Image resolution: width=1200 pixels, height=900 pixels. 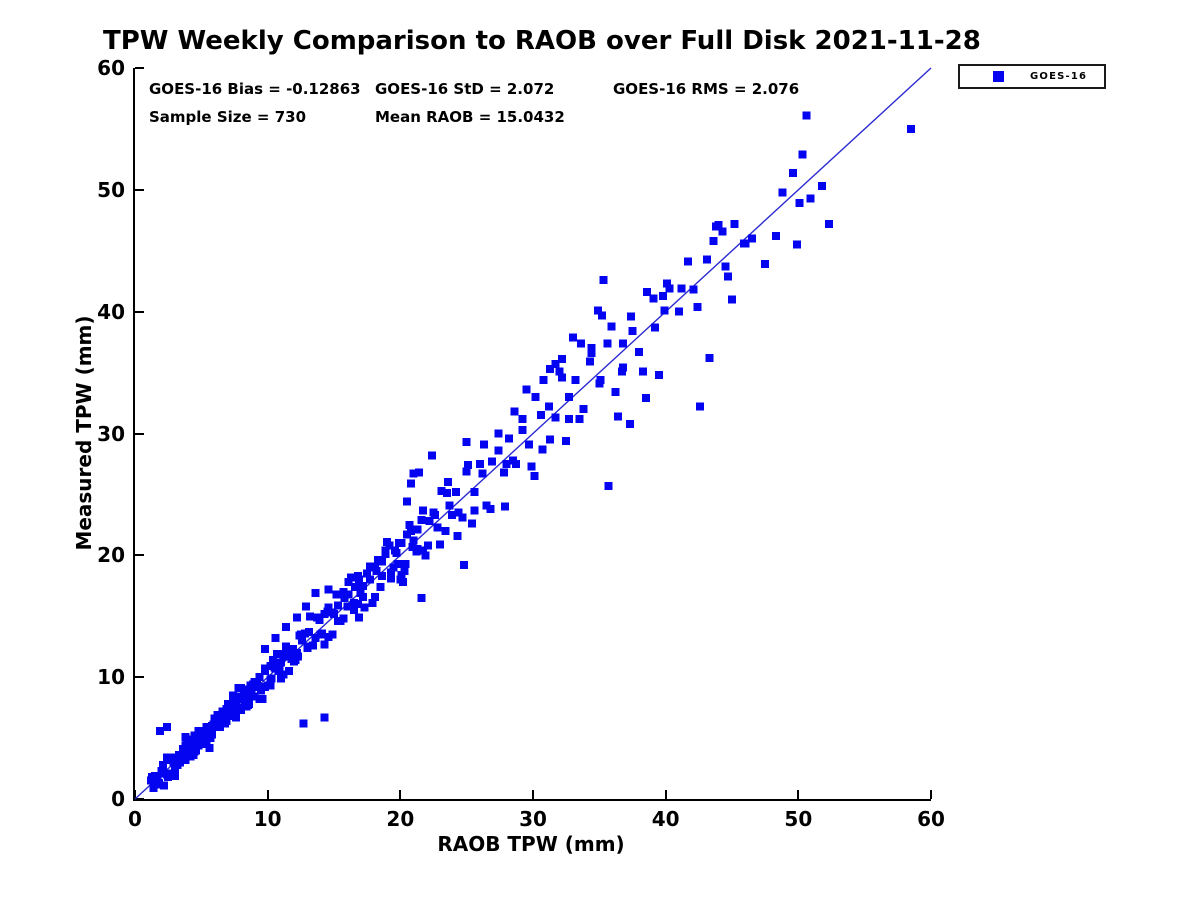 I want to click on x-tick-label: 50, so click(x=798, y=819).